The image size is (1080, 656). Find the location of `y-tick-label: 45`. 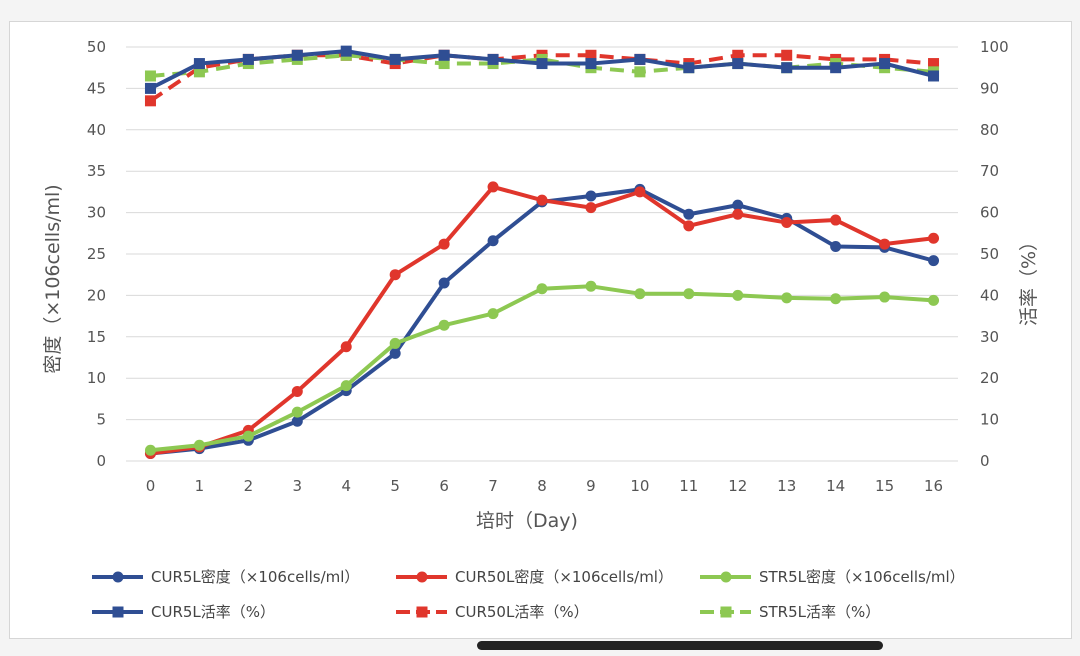

y-tick-label: 45 is located at coordinates (96, 88).